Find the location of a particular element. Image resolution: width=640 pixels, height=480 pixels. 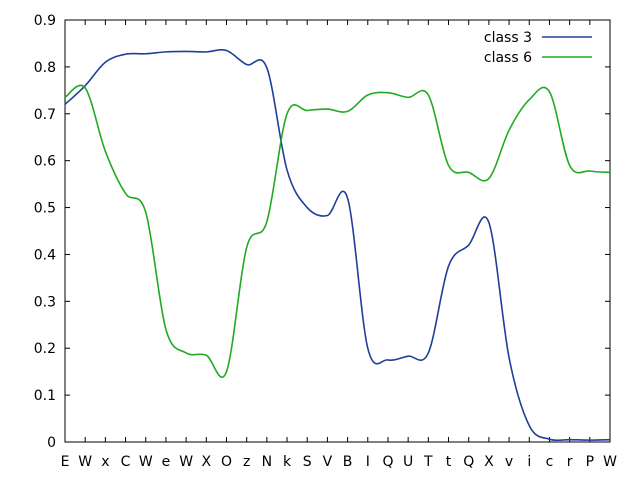

x-tick-label: T is located at coordinates (428, 462).